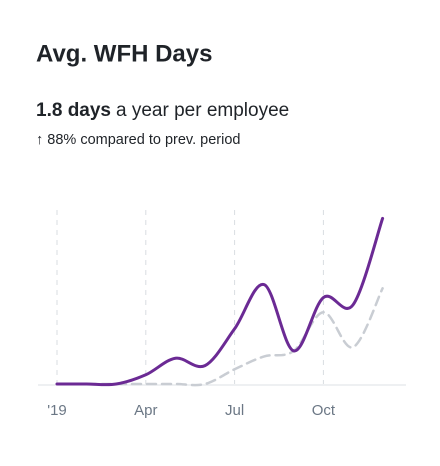 The width and height of the screenshot is (440, 466). I want to click on comparison: ↑ 88% compared to prev. period, so click(138, 140).